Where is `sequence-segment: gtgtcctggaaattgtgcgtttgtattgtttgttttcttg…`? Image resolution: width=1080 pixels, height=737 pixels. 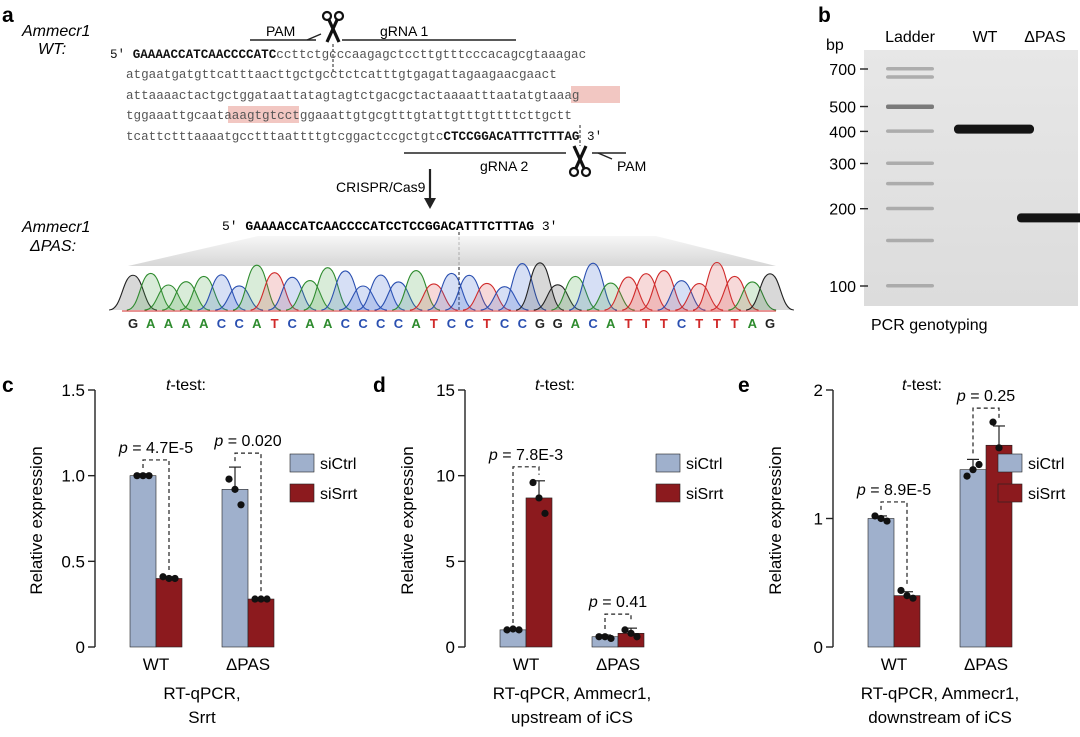 sequence-segment: gtgtcctggaaattgtgcgtttgtattgtttgttttcttg… is located at coordinates (409, 116).